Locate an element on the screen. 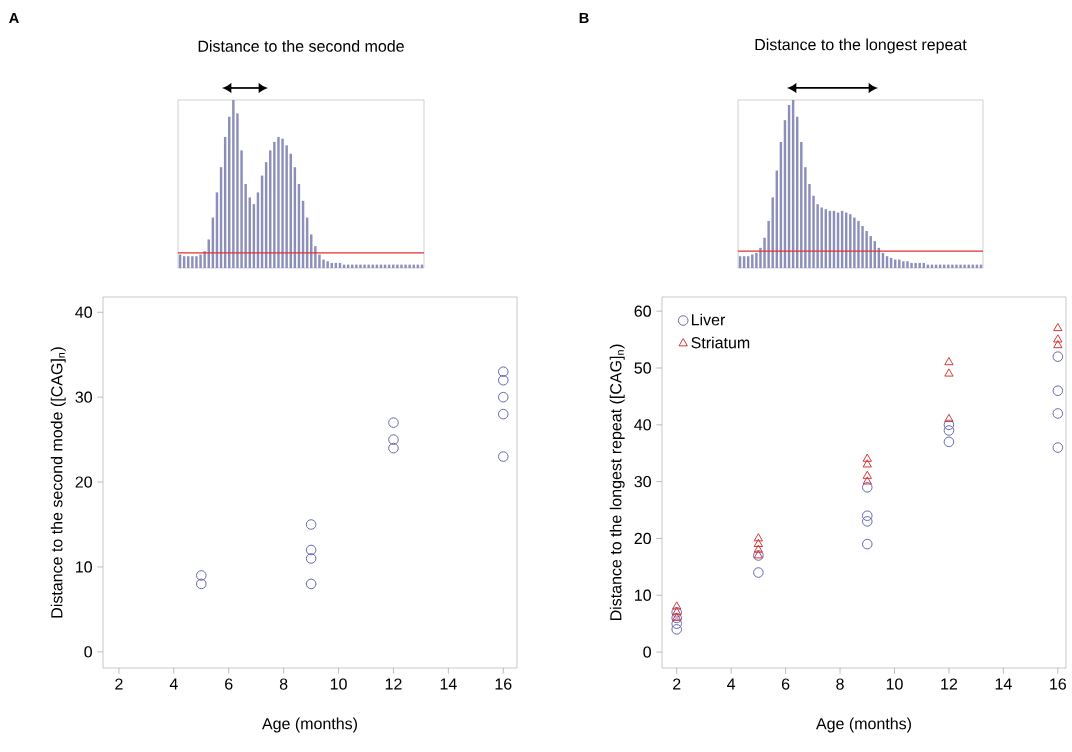 The height and width of the screenshot is (752, 1072). legend-label: Striatum is located at coordinates (720, 342).